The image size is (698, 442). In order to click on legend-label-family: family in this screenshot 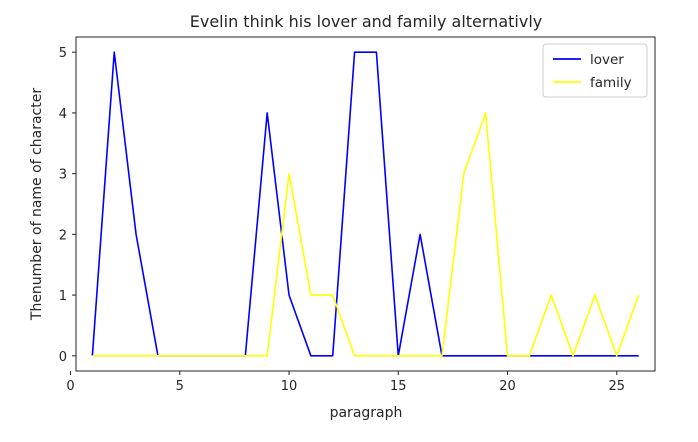, I will do `click(611, 83)`.